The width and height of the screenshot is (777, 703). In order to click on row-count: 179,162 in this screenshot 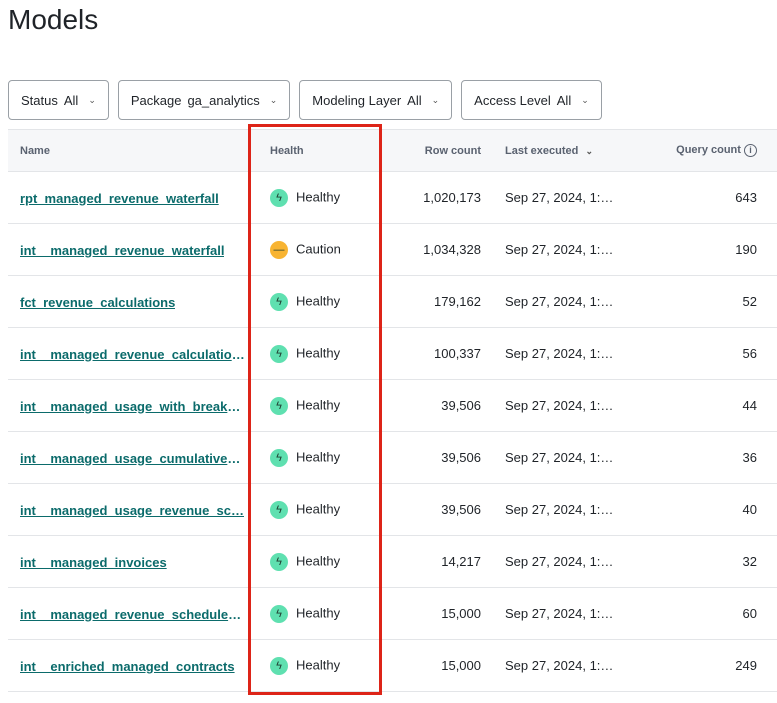, I will do `click(457, 301)`.